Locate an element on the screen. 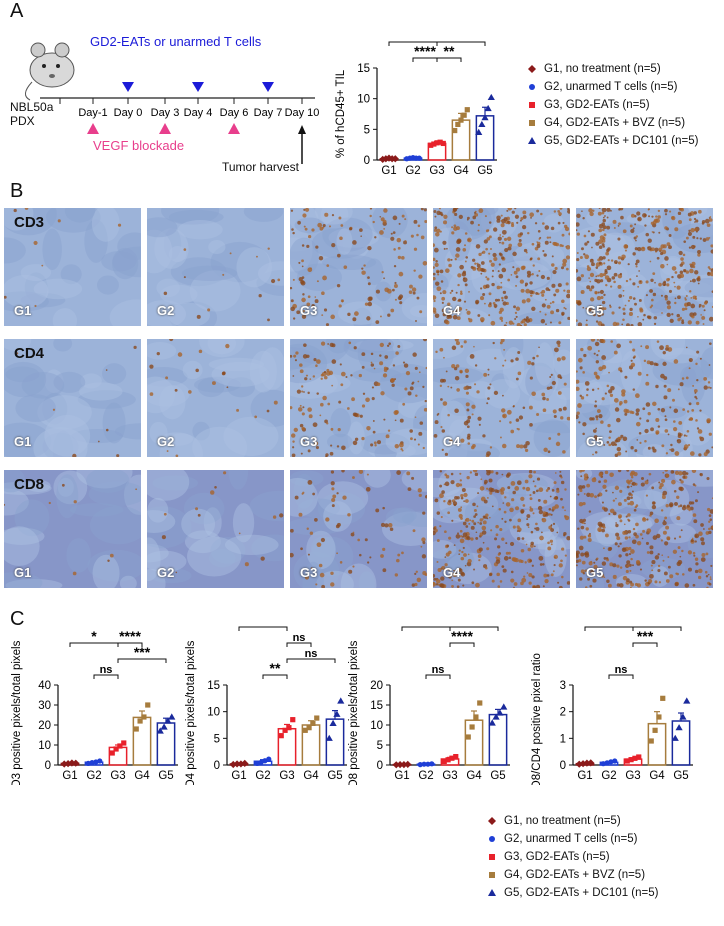 The width and height of the screenshot is (724, 926). x-tick-label: G5 is located at coordinates (334, 776).